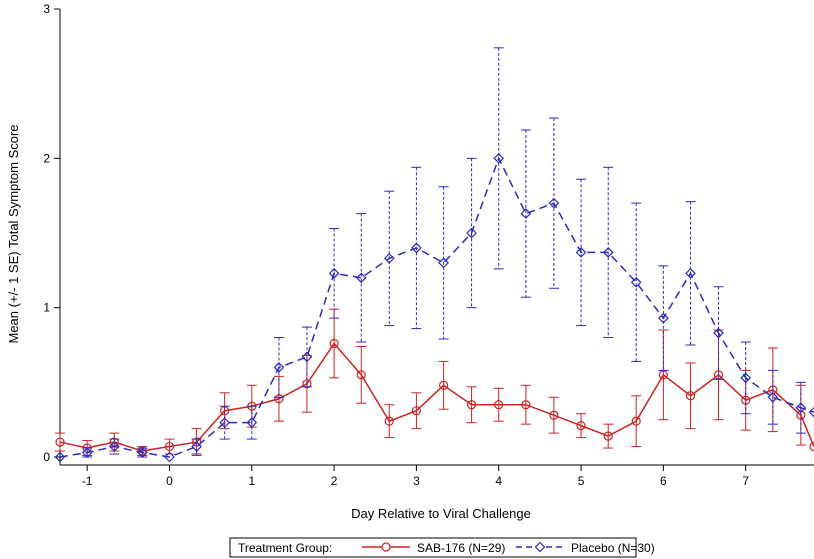 The width and height of the screenshot is (814, 559). What do you see at coordinates (87, 481) in the screenshot?
I see `x-tick-label: -1` at bounding box center [87, 481].